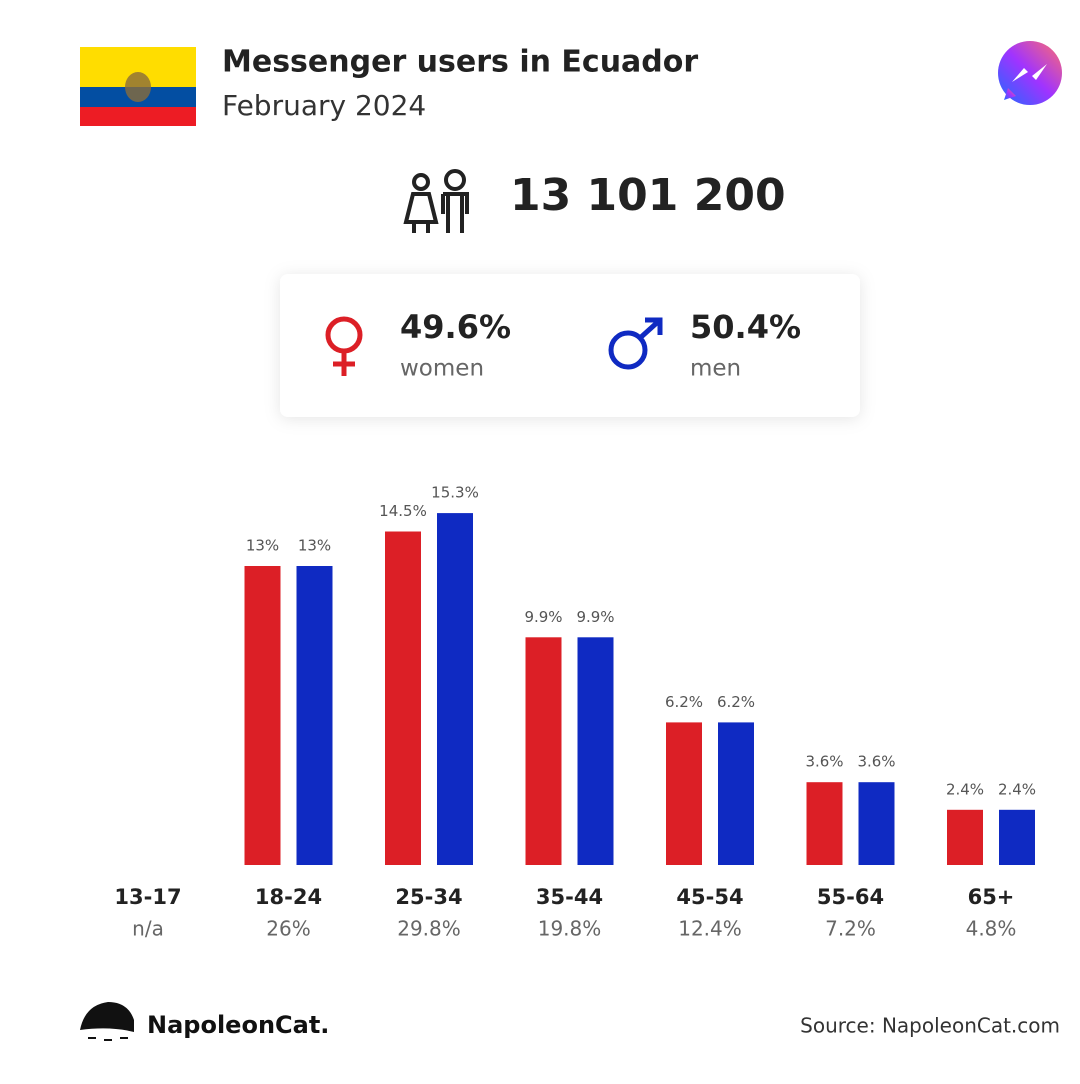 The image size is (1080, 1084). What do you see at coordinates (570, 345) in the screenshot?
I see `gender-card` at bounding box center [570, 345].